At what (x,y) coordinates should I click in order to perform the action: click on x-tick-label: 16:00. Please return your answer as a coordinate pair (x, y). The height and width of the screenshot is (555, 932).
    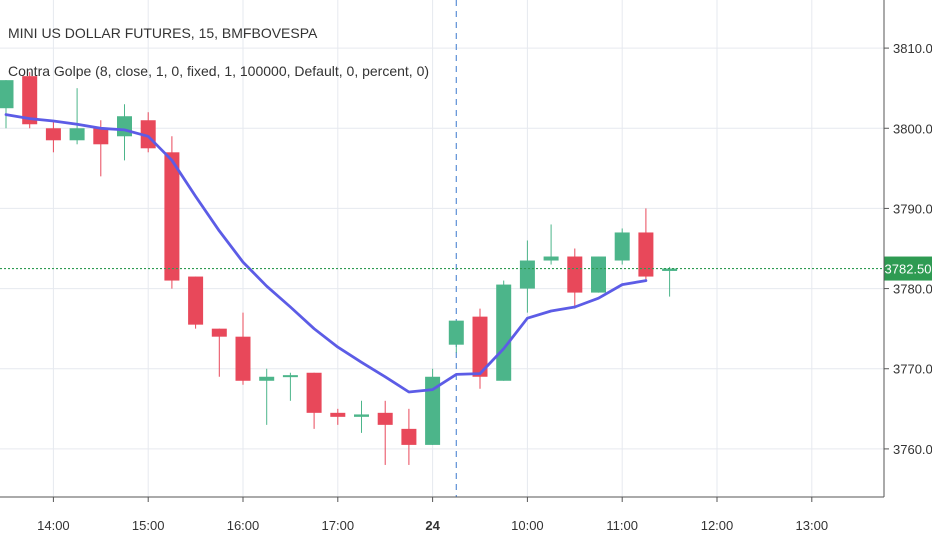
    Looking at the image, I should click on (243, 525).